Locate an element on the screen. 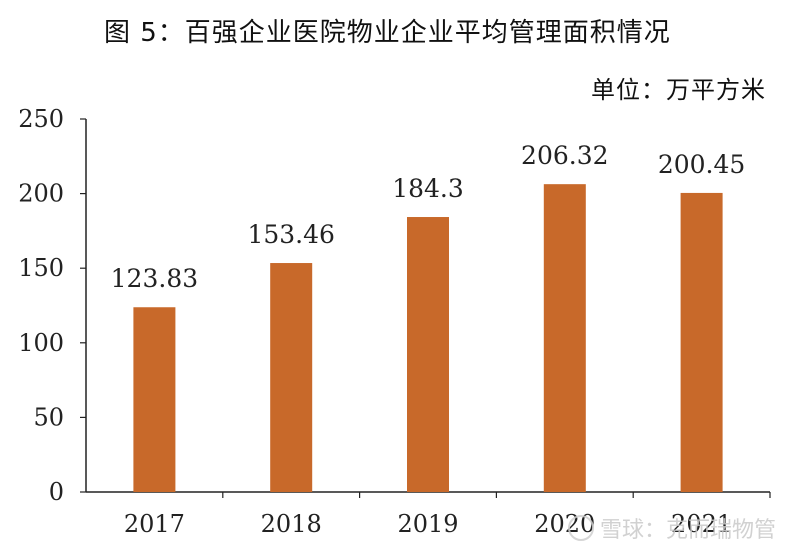  bar-2021 is located at coordinates (701, 342).